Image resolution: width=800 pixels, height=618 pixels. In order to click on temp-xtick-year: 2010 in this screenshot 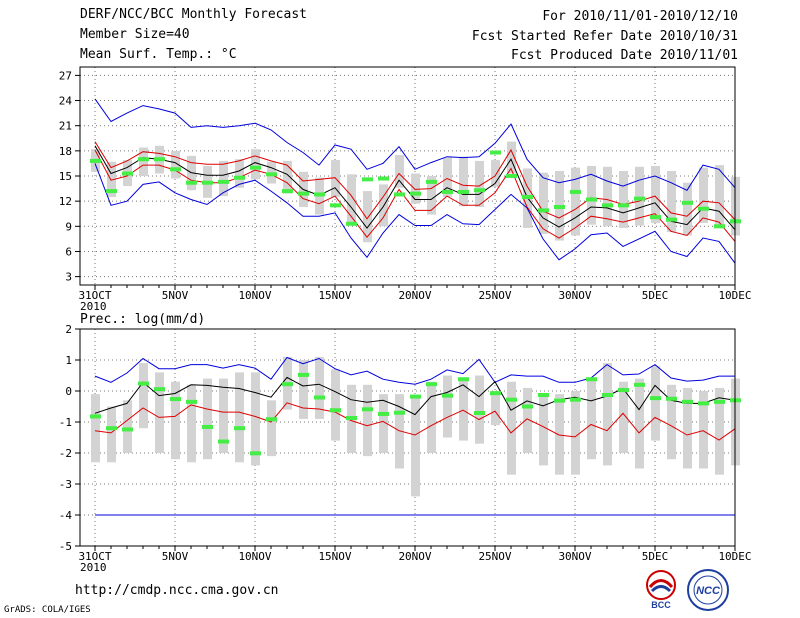, I will do `click(93, 306)`.